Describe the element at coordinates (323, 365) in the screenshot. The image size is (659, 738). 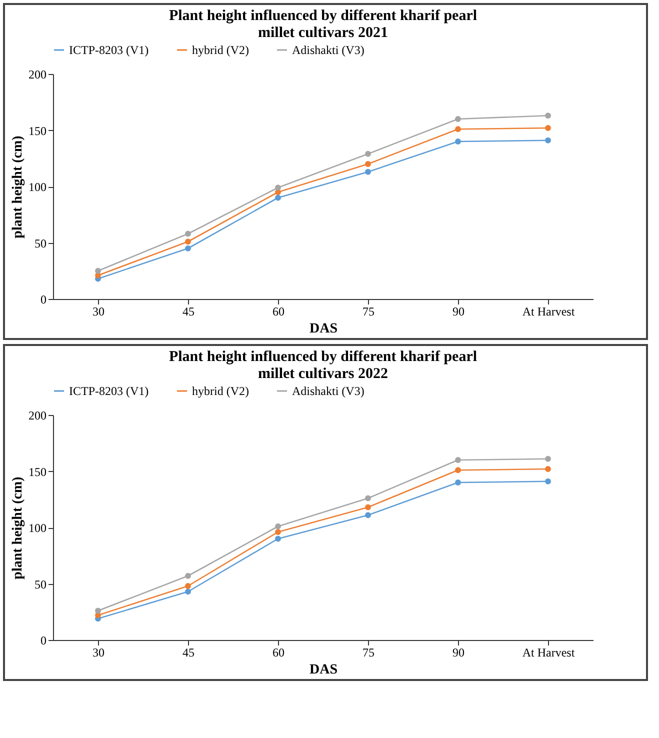
I see `chart-title: Plant height influenced by different kharif pearl millet cultivars 2022` at that location.